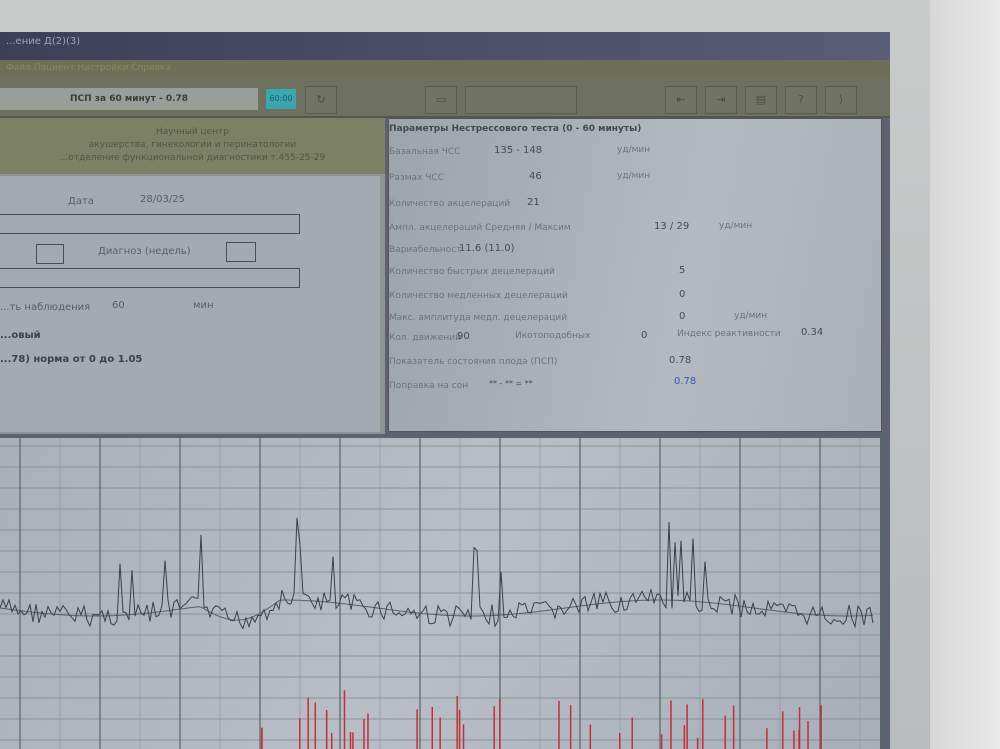 The width and height of the screenshot is (1000, 749). Describe the element at coordinates (473, 362) in the screenshot. I see `param-label: Показатель состояния плода (ПСП)` at that location.